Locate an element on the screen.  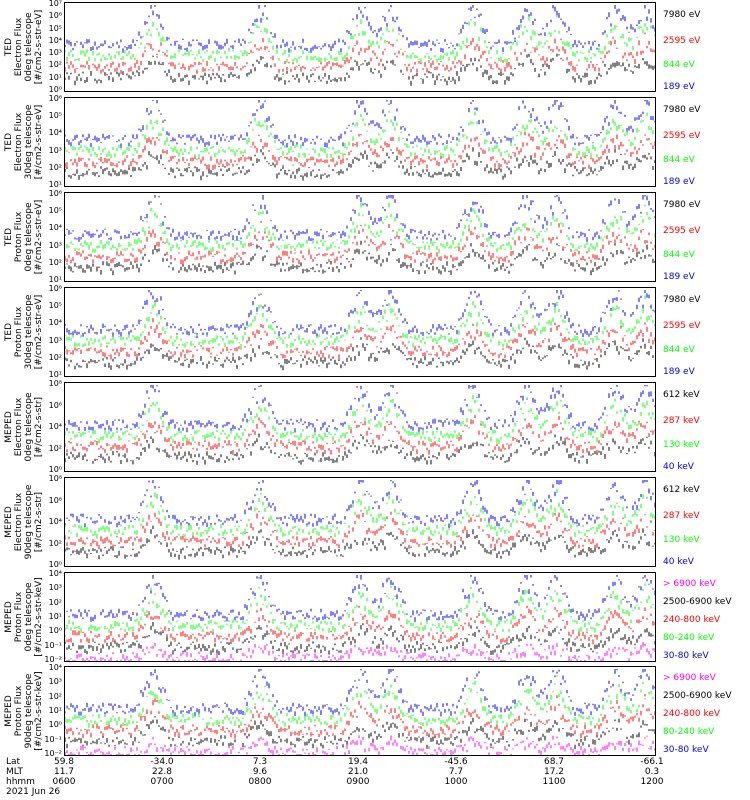
panel-5-yticks: 10⁸ 10⁶ 10⁴ 10² 10⁰ is located at coordinates (47, 426).